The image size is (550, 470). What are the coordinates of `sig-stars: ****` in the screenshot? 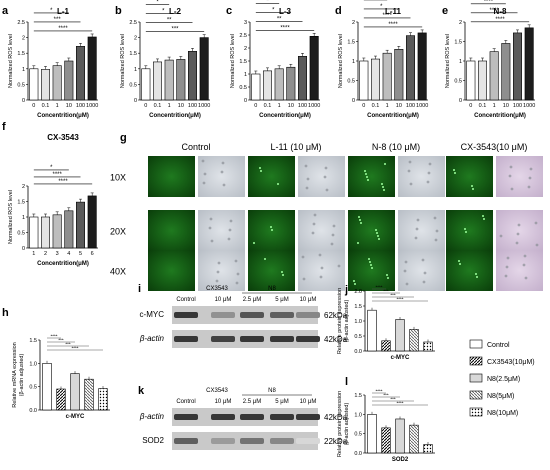 It's located at (494, 11).